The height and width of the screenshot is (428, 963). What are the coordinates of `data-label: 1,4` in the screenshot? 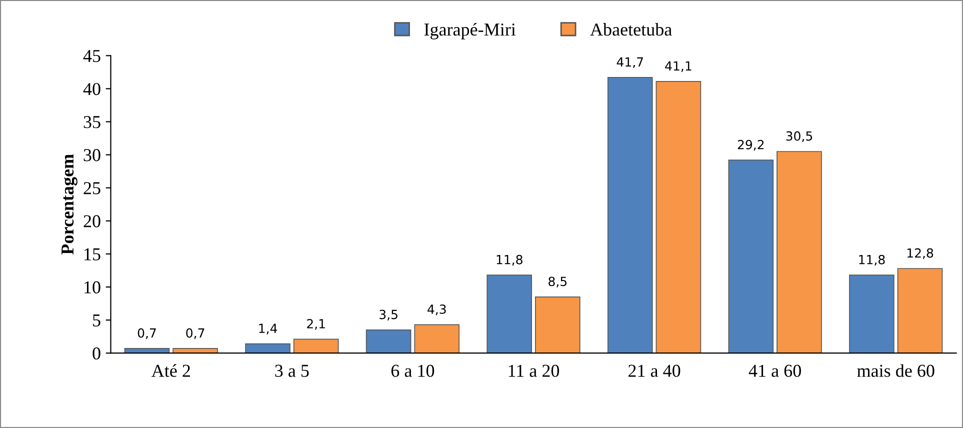 It's located at (268, 329).